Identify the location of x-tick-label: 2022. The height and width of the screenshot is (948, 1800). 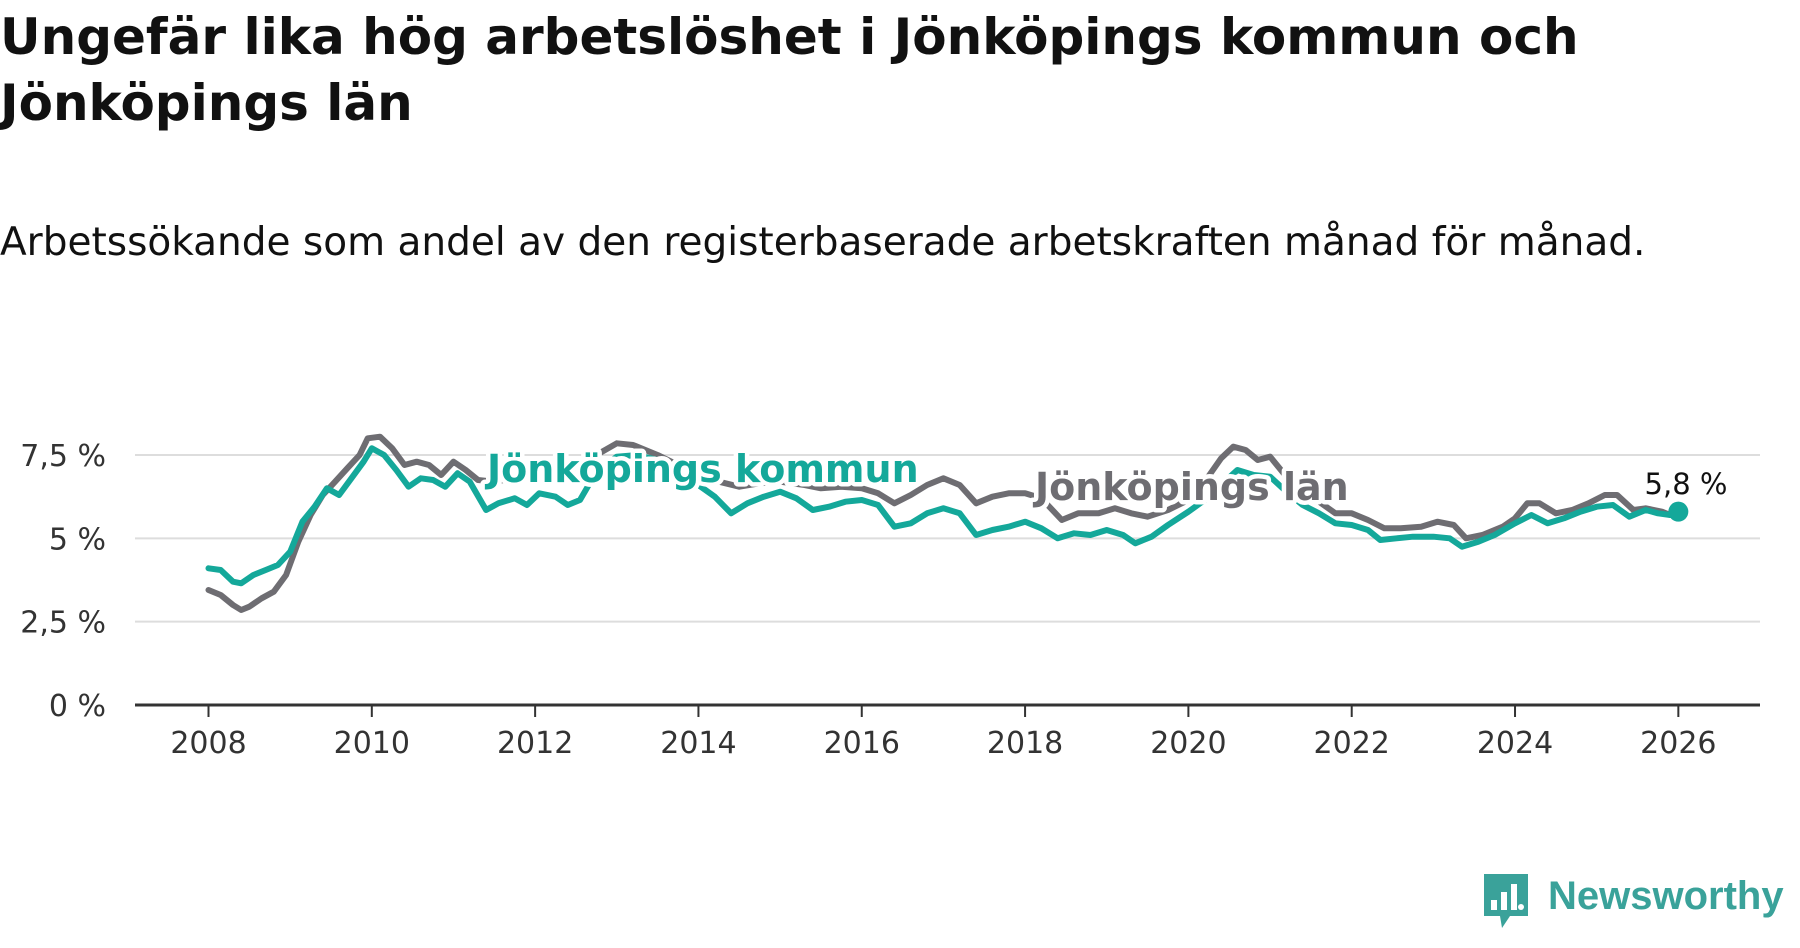
(1352, 743).